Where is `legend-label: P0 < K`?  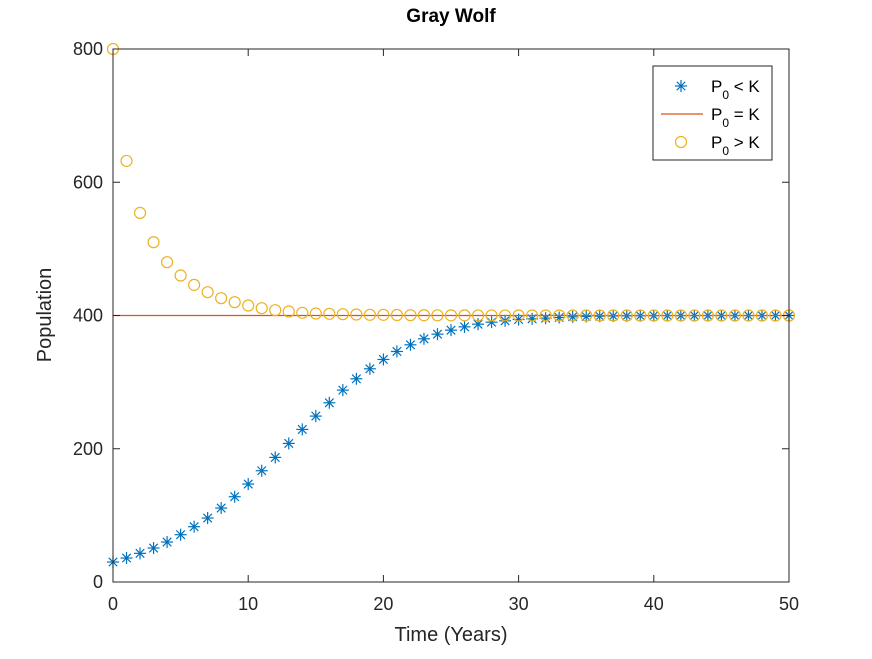
legend-label: P0 < K is located at coordinates (735, 89).